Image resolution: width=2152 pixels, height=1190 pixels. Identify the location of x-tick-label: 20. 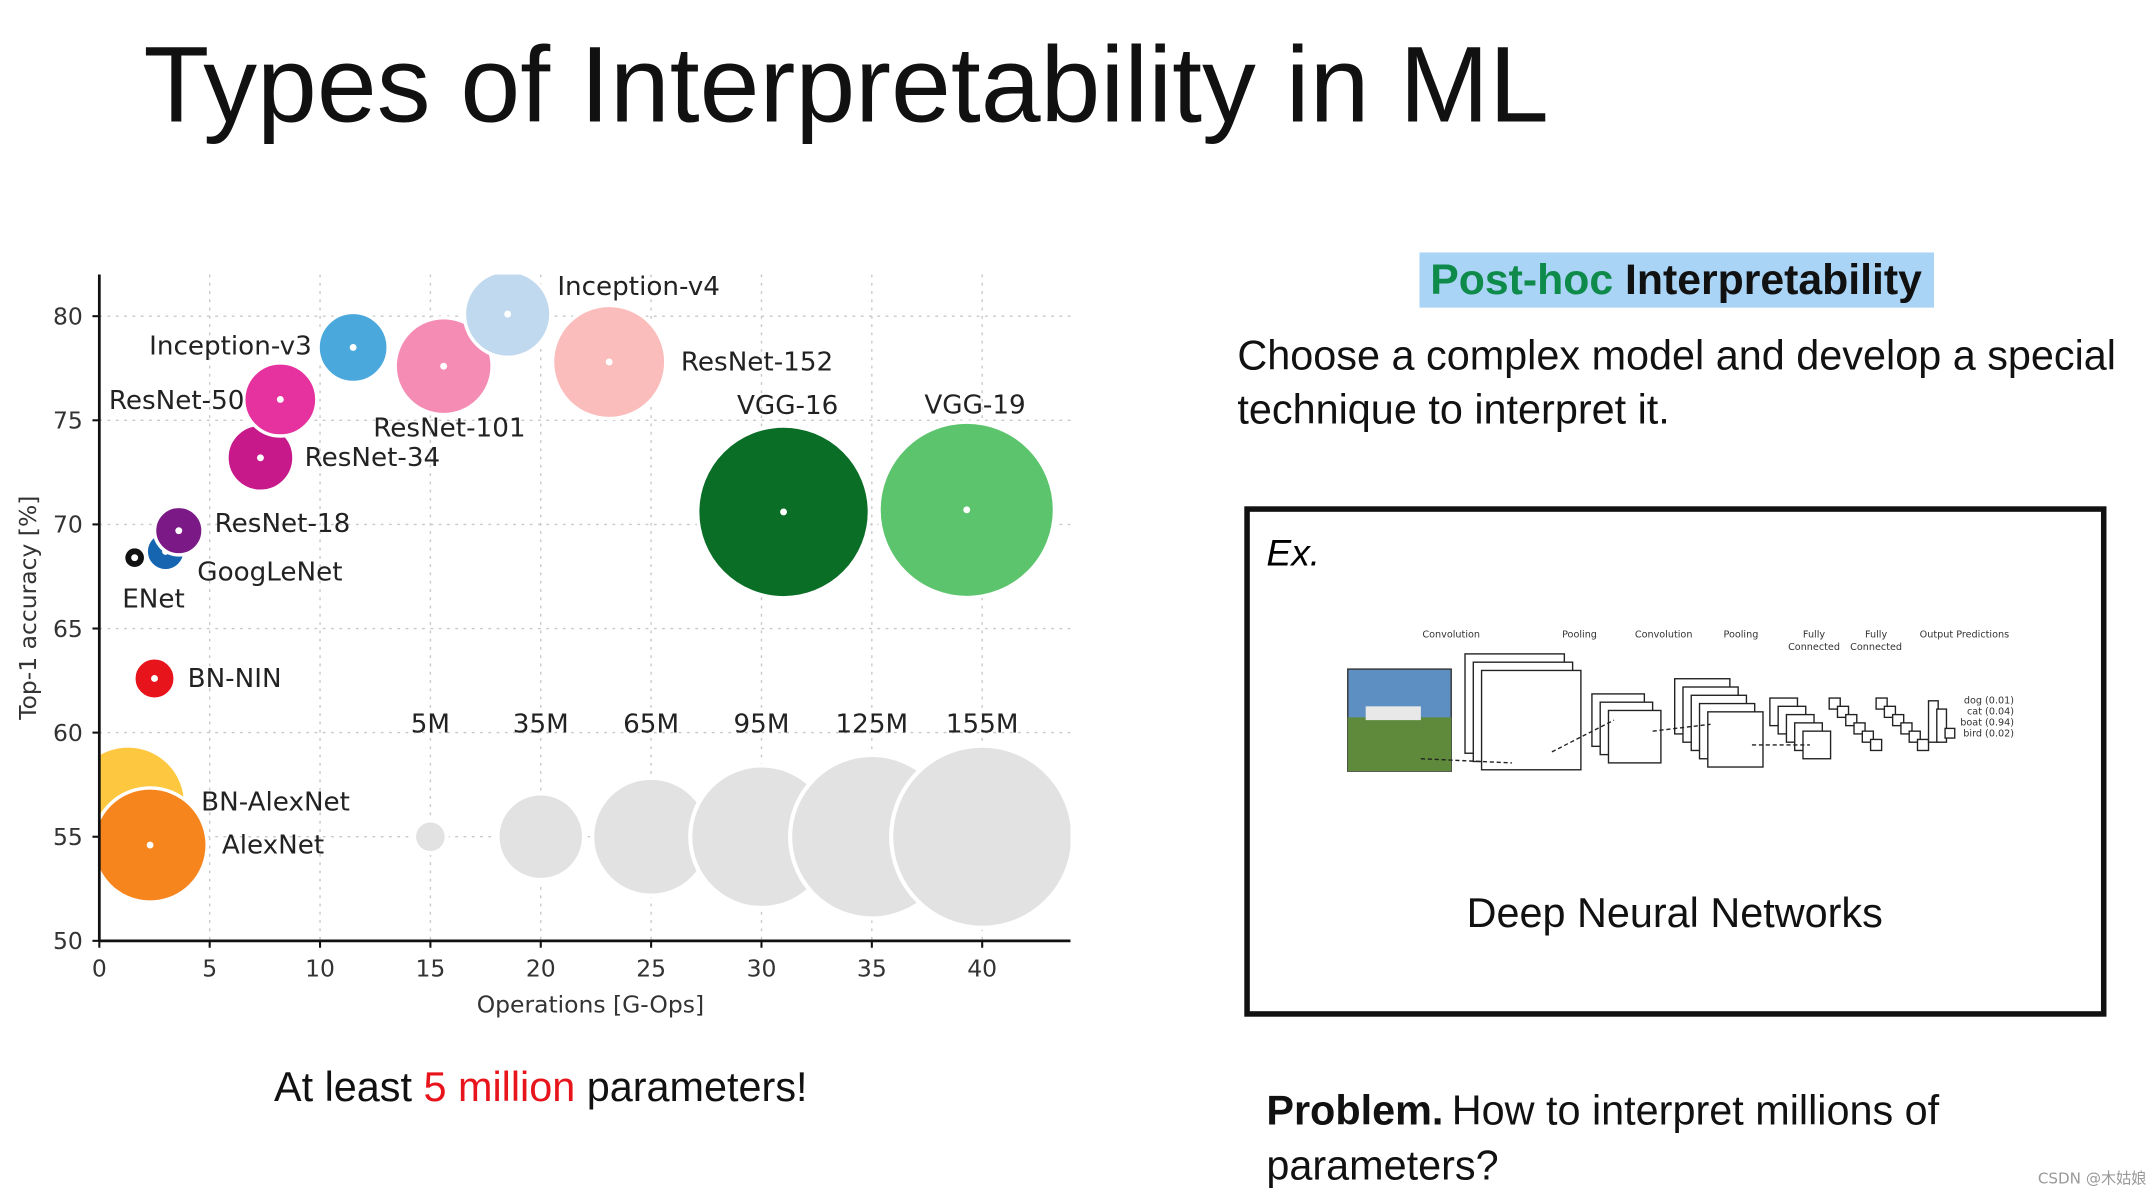
(541, 969).